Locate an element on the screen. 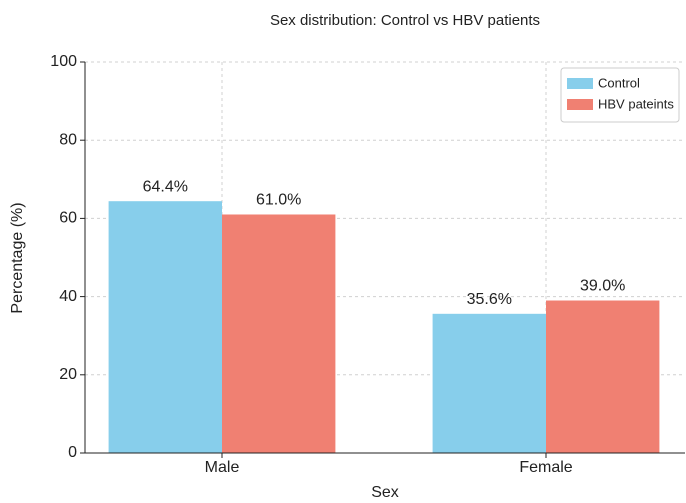  x-axis-label: Sex is located at coordinates (385, 492).